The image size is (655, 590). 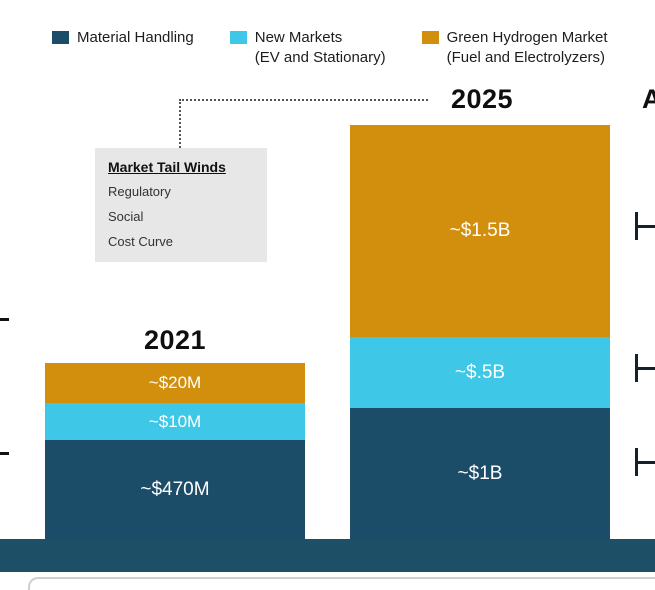 I want to click on window-edge, so click(x=341, y=583).